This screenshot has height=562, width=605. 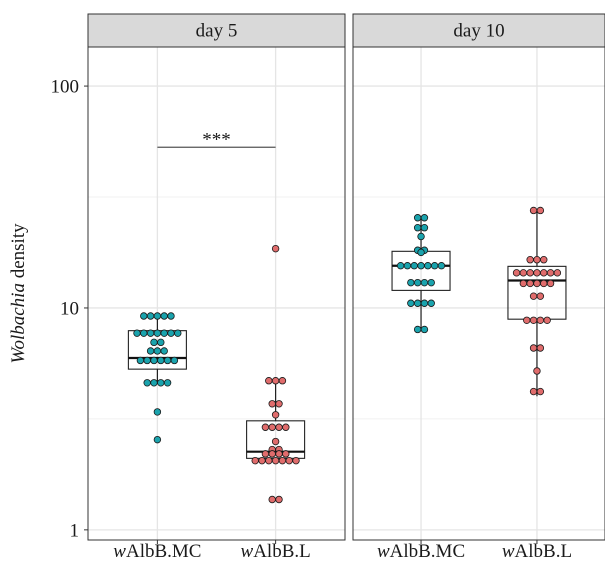 What do you see at coordinates (18, 253) in the screenshot?
I see `y-axis-title-rest: density` at bounding box center [18, 253].